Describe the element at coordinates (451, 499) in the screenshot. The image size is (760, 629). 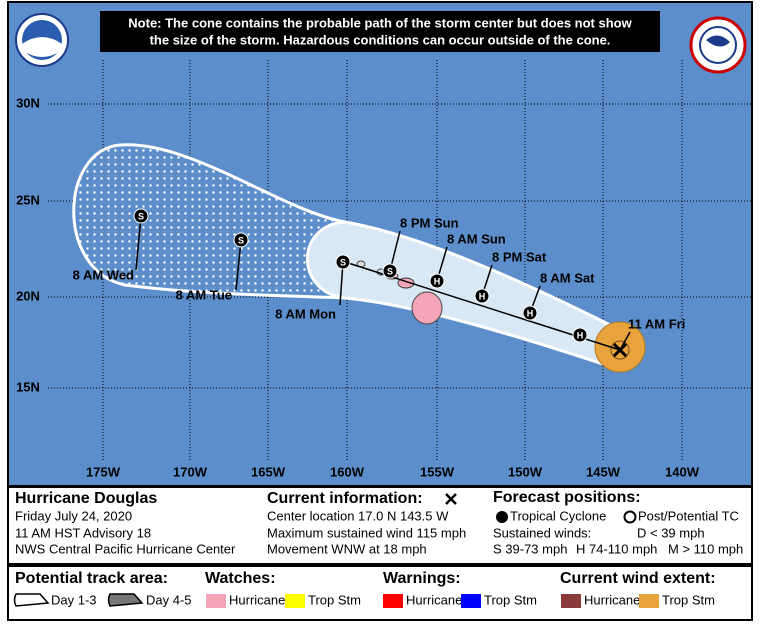
I see `current-x-legend` at that location.